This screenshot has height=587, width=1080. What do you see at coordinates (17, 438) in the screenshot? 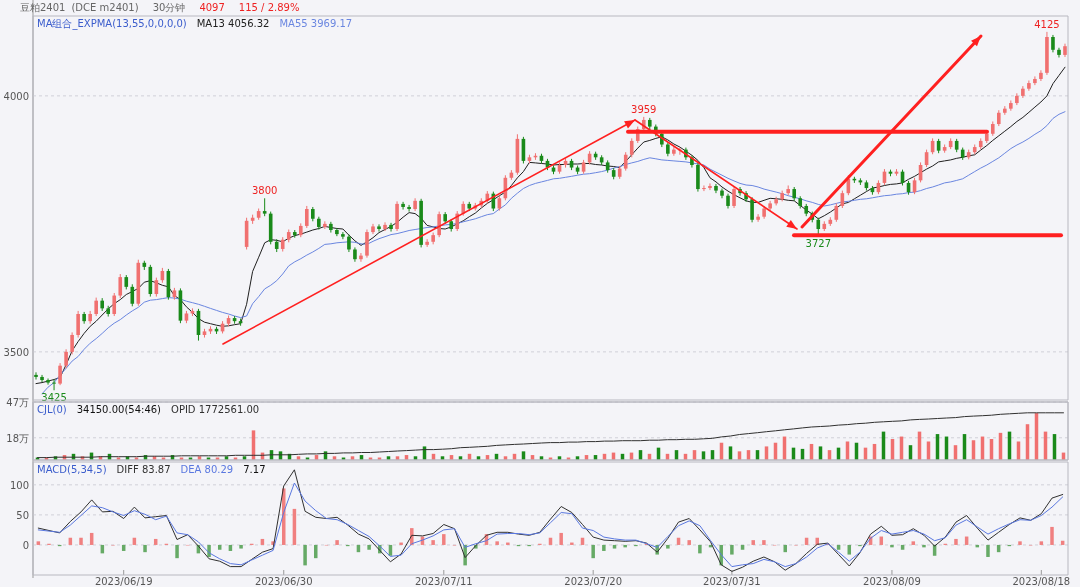
I see `y-tick-label: 18万` at bounding box center [17, 438].